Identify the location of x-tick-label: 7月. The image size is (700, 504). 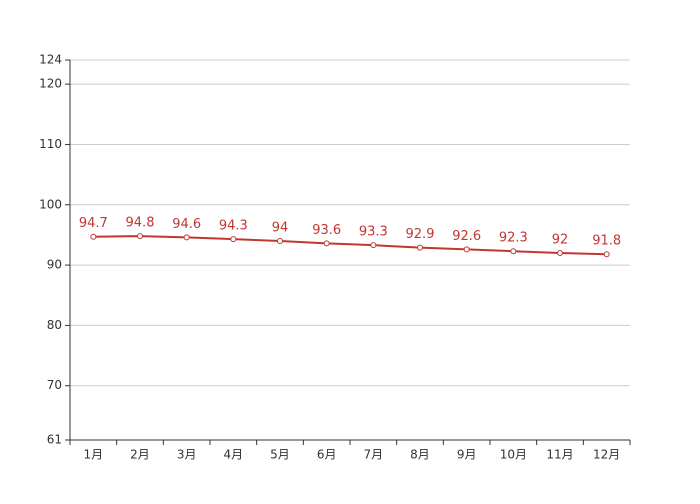
(374, 455).